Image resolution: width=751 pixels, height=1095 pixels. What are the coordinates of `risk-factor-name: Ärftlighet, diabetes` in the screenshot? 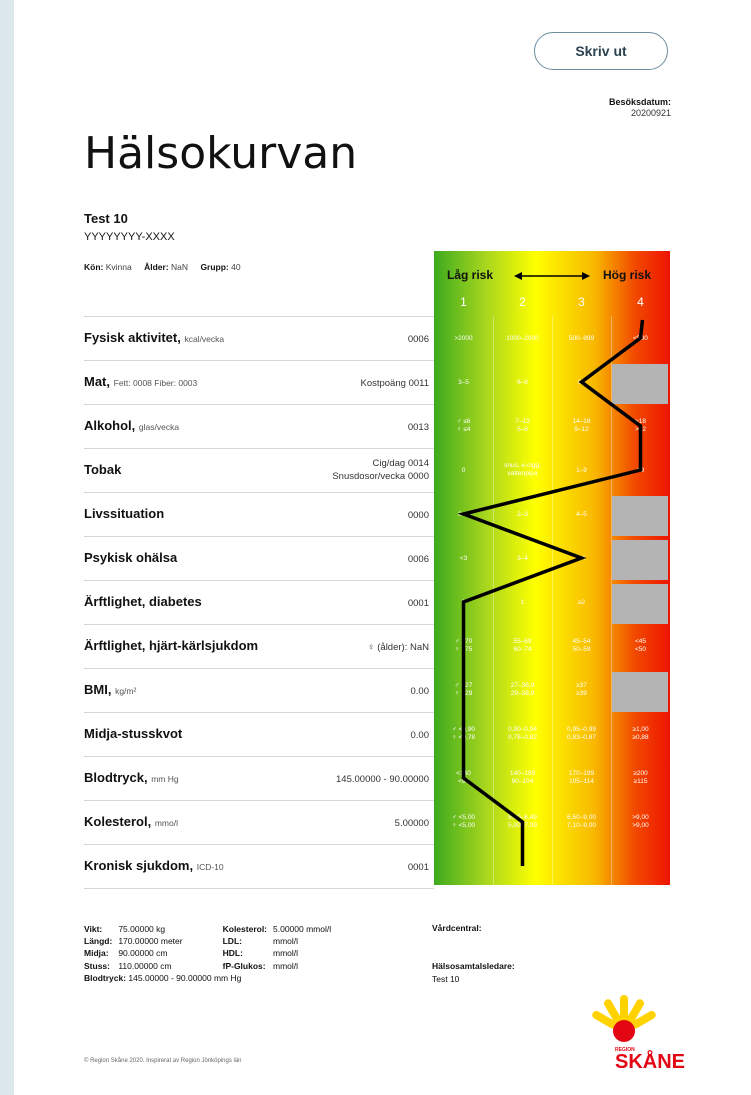 It's located at (143, 601).